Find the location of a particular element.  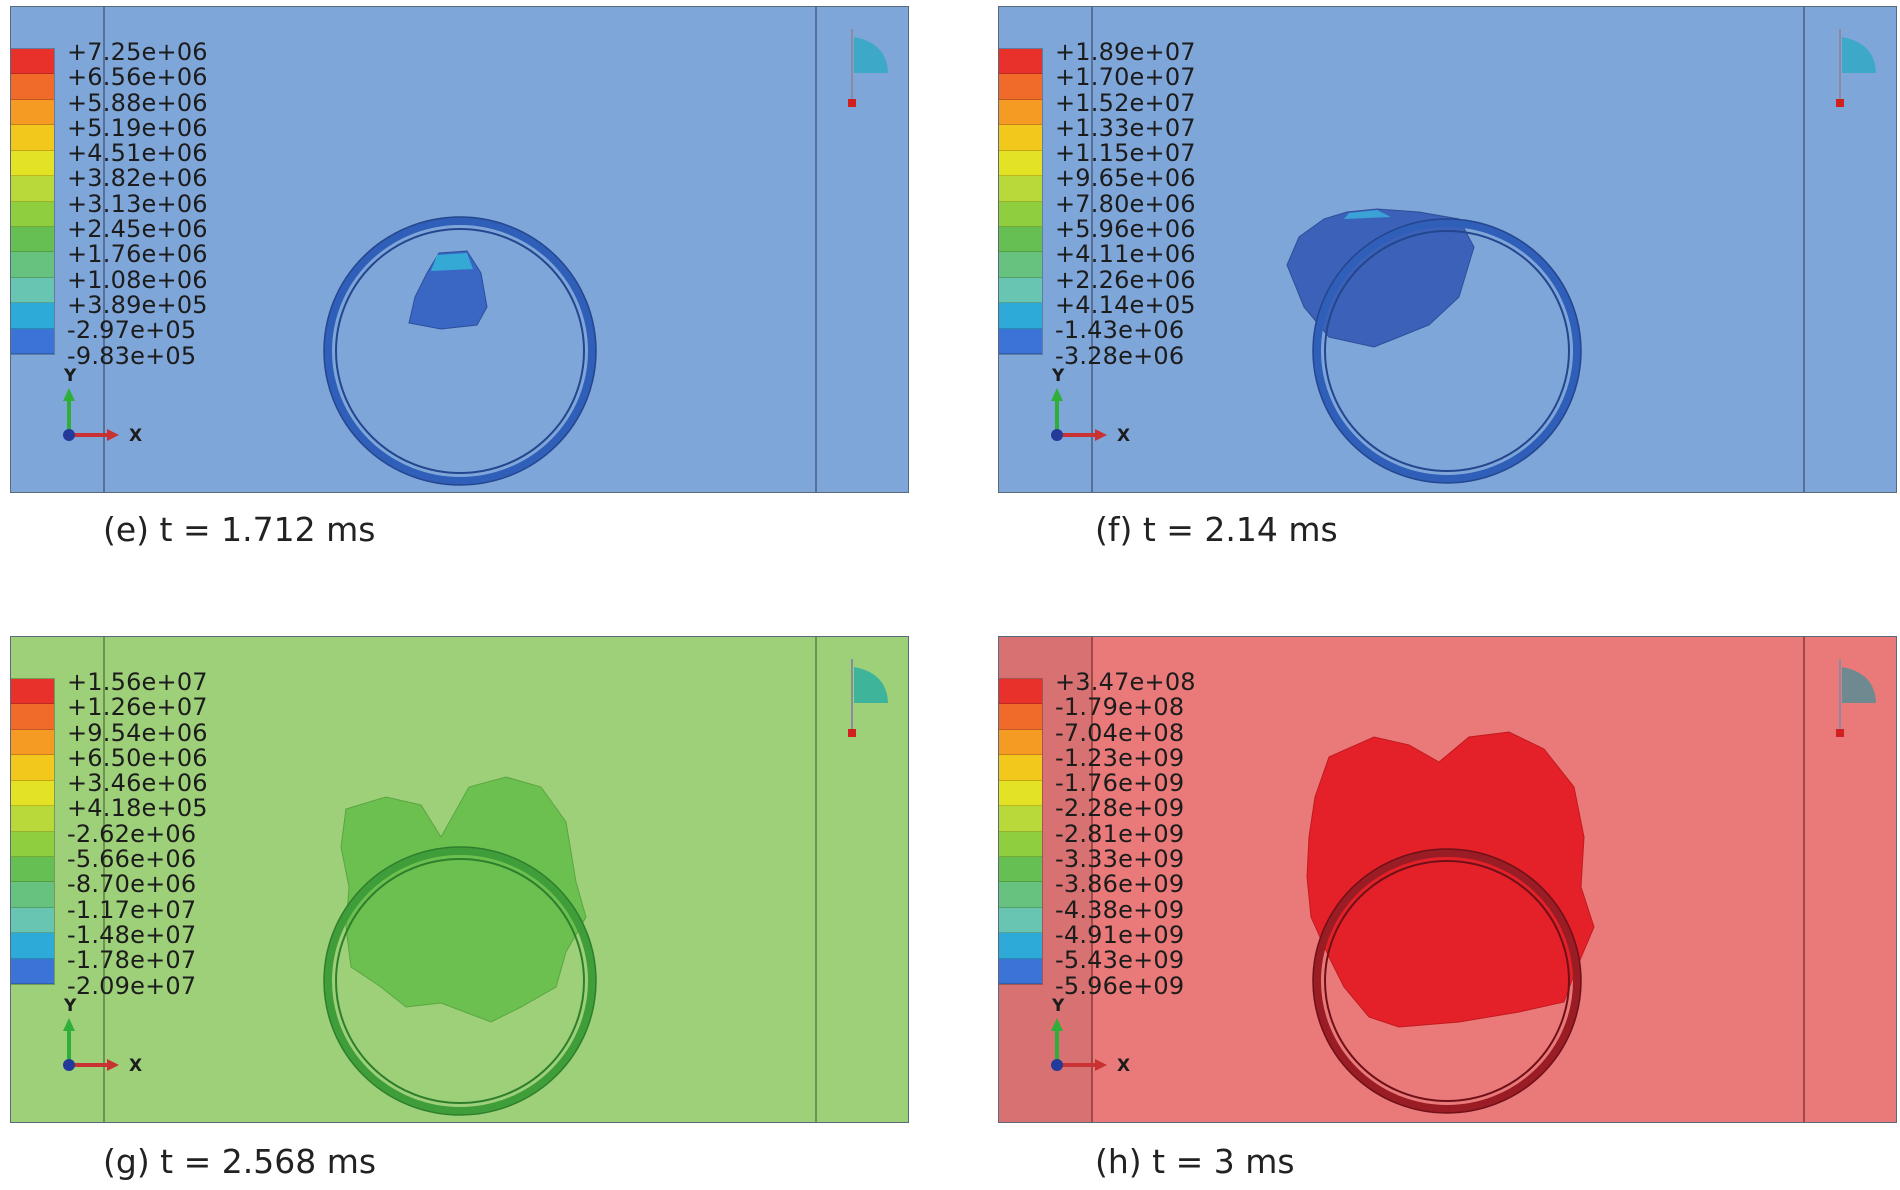

legend-value: -1.48e+07 is located at coordinates (132, 934).